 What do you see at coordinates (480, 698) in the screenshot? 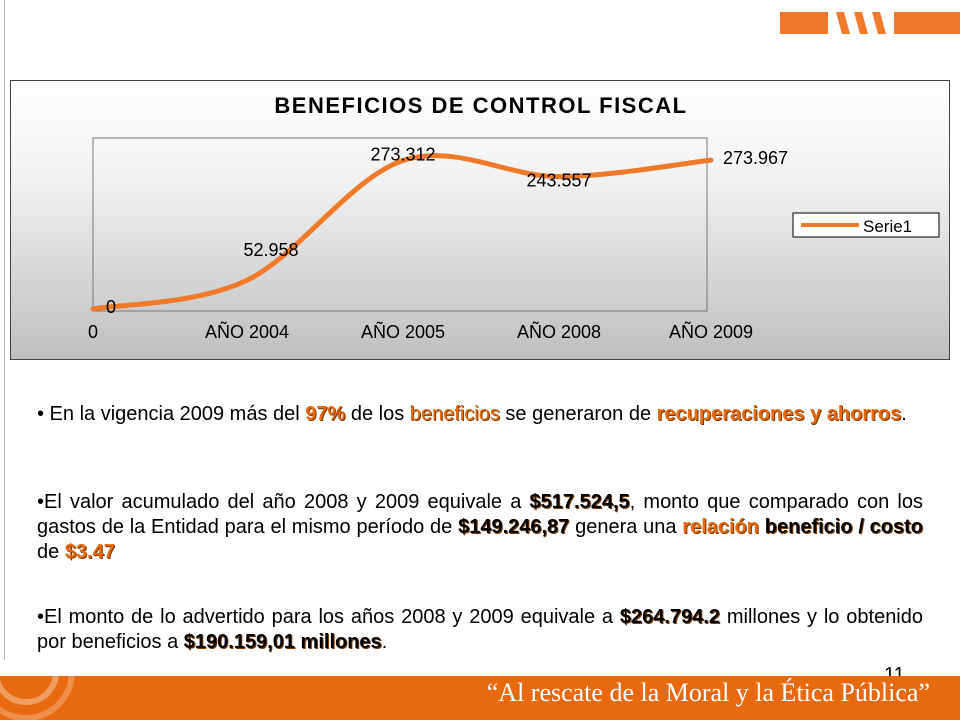
I see `footer-band` at bounding box center [480, 698].